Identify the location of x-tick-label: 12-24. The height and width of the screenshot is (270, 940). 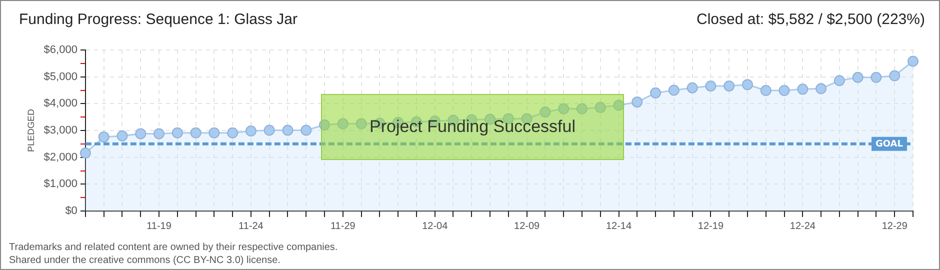
(803, 226).